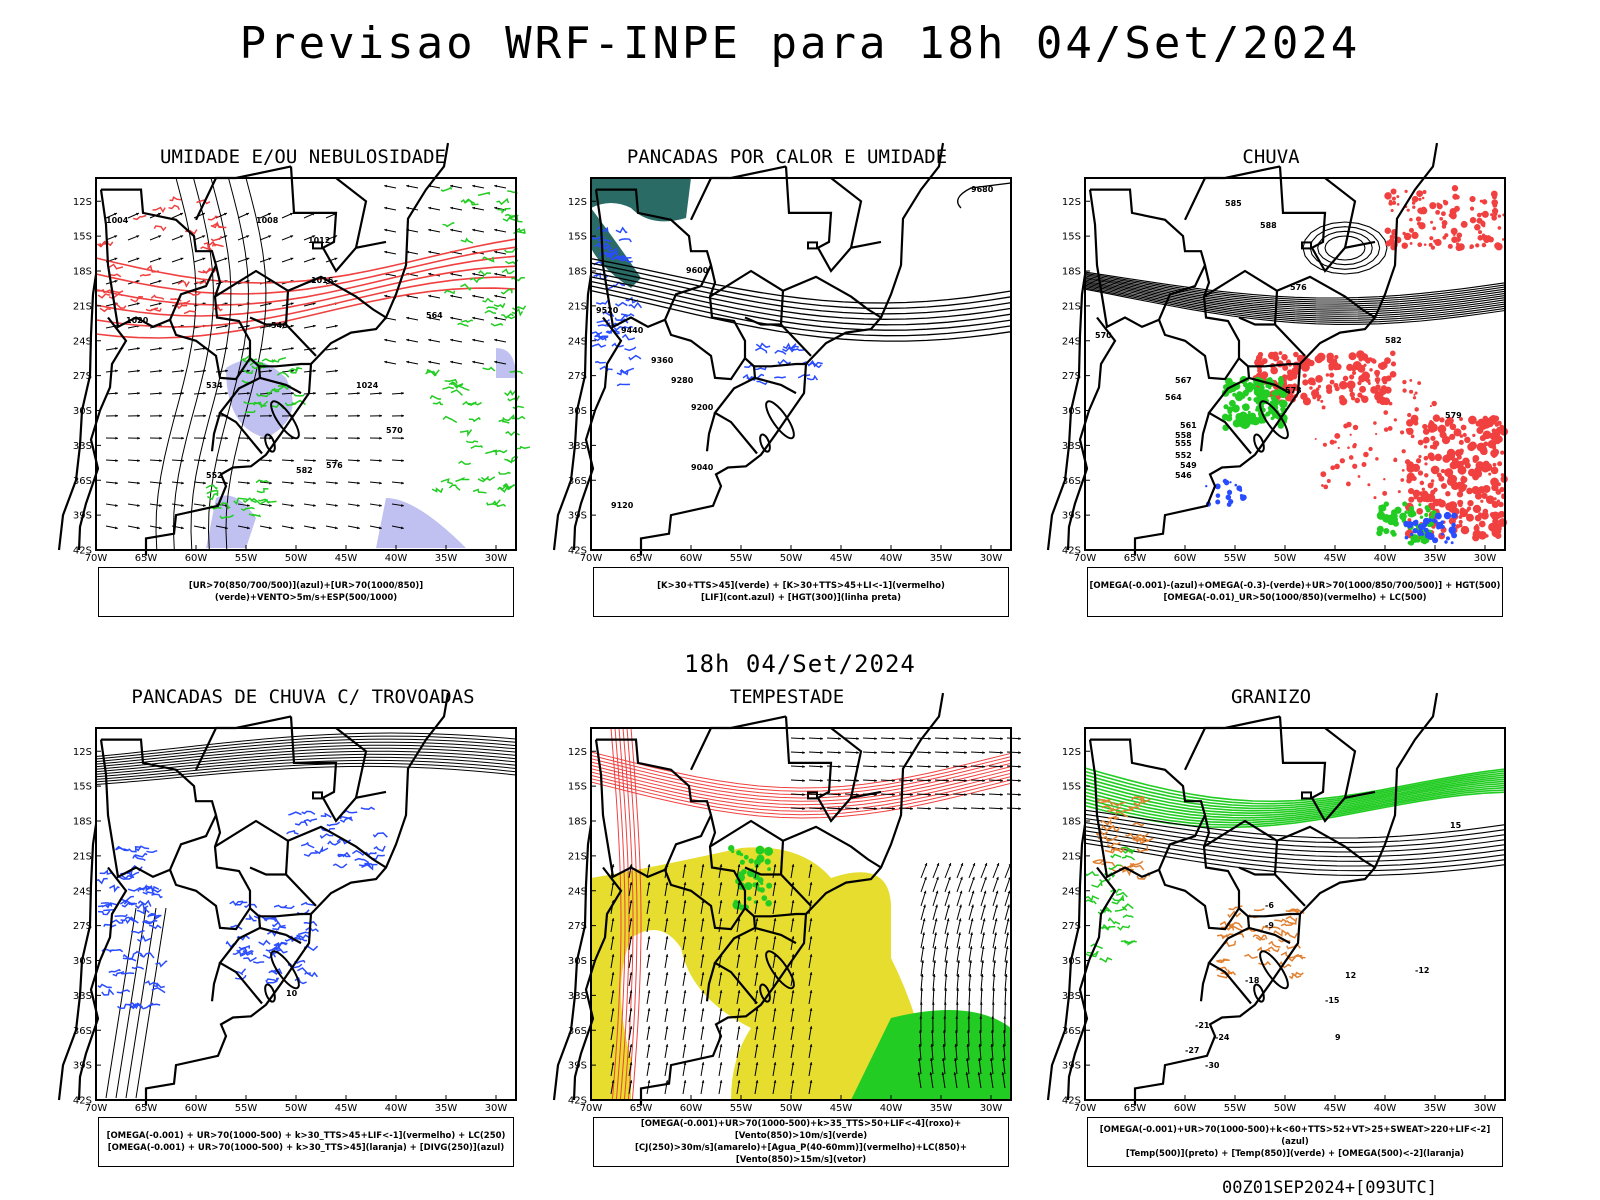 The height and width of the screenshot is (1200, 1600). I want to click on map-frame, so click(306, 364).